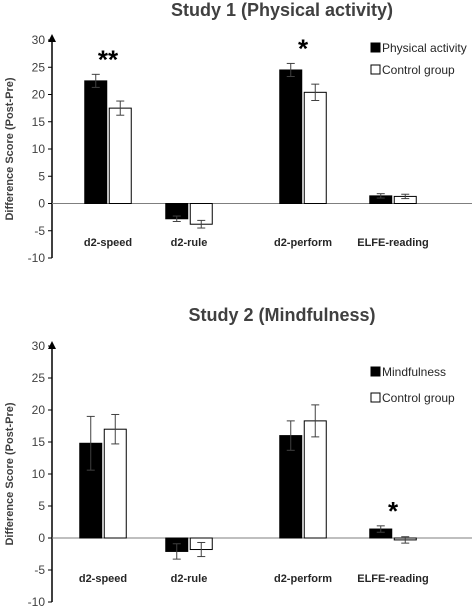 This screenshot has width=474, height=607. What do you see at coordinates (424, 48) in the screenshot?
I see `legend-label: Physical activity` at bounding box center [424, 48].